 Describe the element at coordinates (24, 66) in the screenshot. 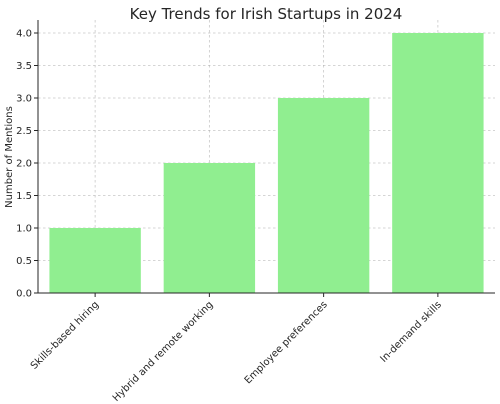

I see `y-tick-label: 3.5` at that location.